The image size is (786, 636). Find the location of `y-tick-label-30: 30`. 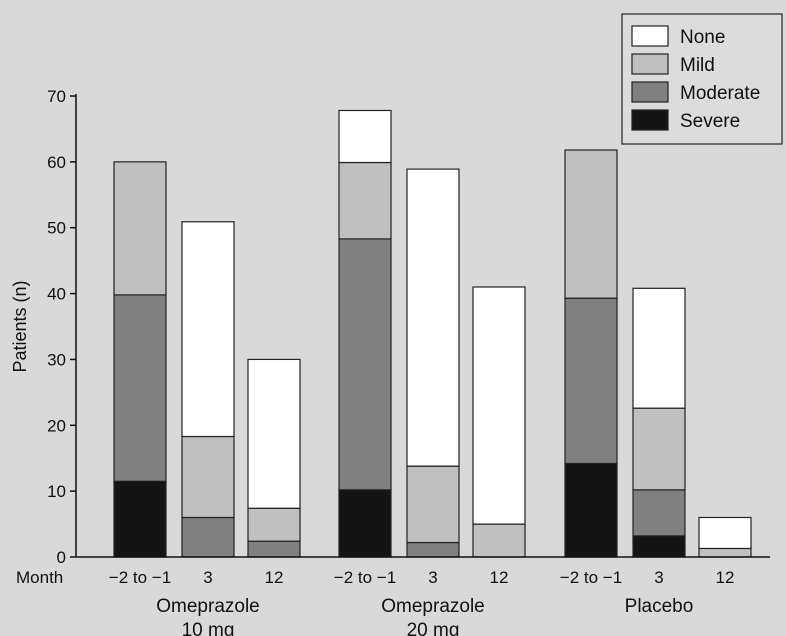

y-tick-label-30: 30 is located at coordinates (56, 359).